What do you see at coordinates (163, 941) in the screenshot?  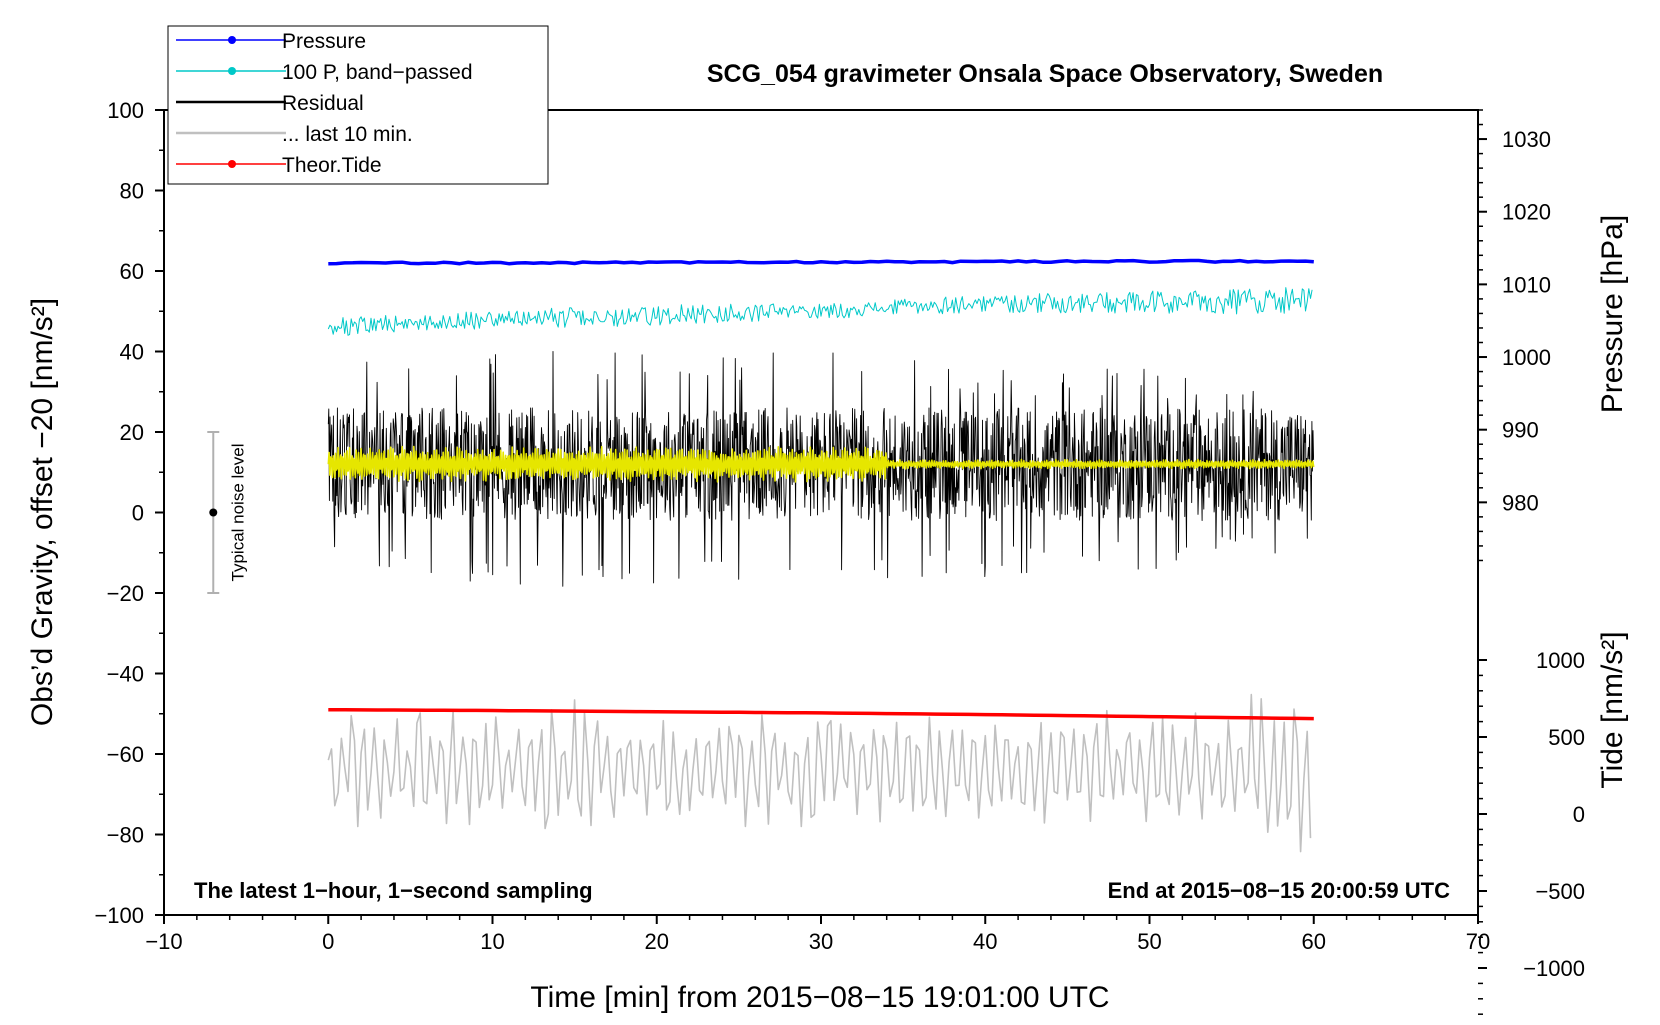 I see `x-tick-label: −10` at bounding box center [163, 941].